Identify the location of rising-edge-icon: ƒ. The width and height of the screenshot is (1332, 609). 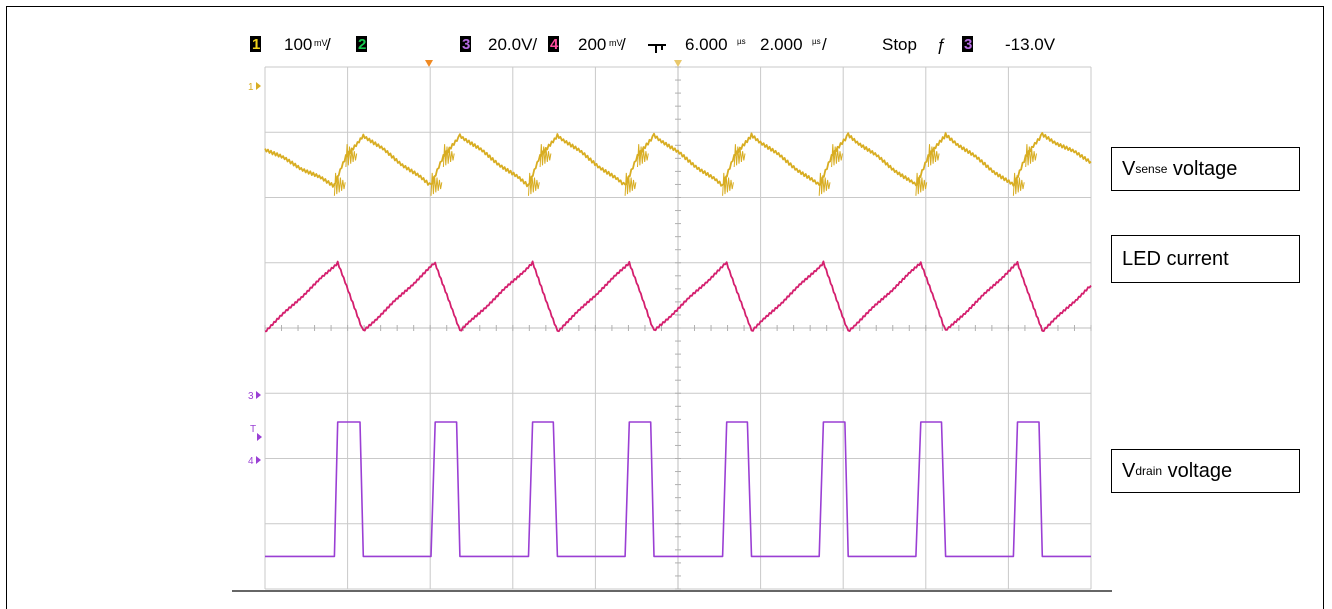
(940, 44).